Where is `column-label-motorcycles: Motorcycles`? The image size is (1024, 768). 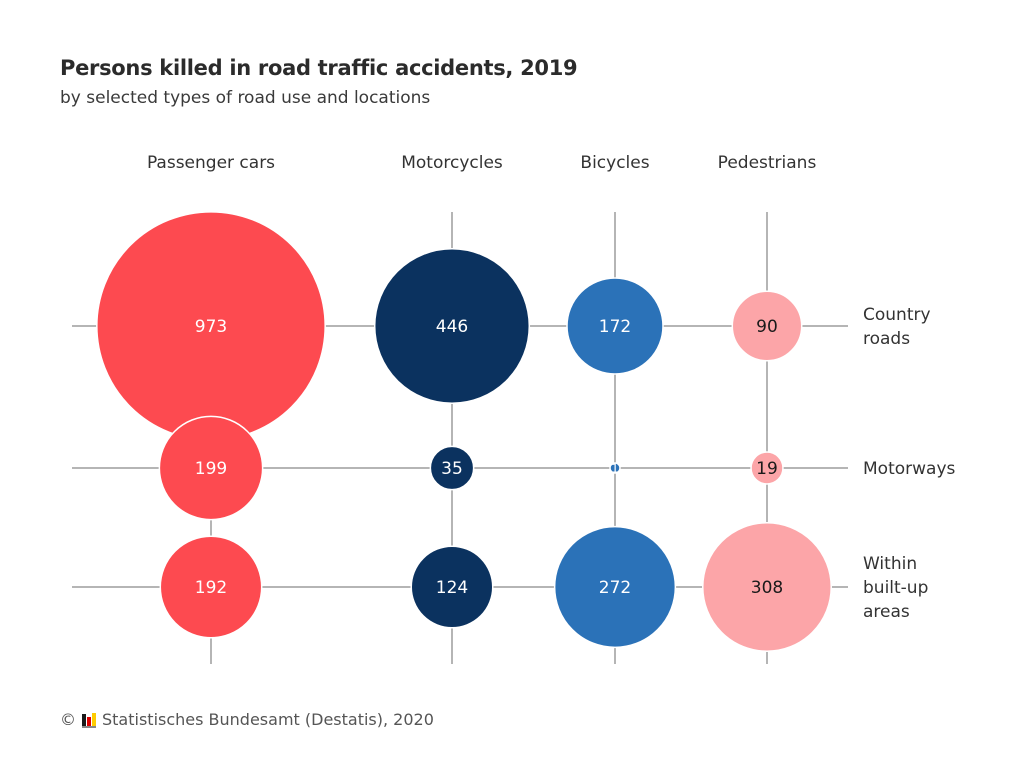 column-label-motorcycles: Motorcycles is located at coordinates (452, 163).